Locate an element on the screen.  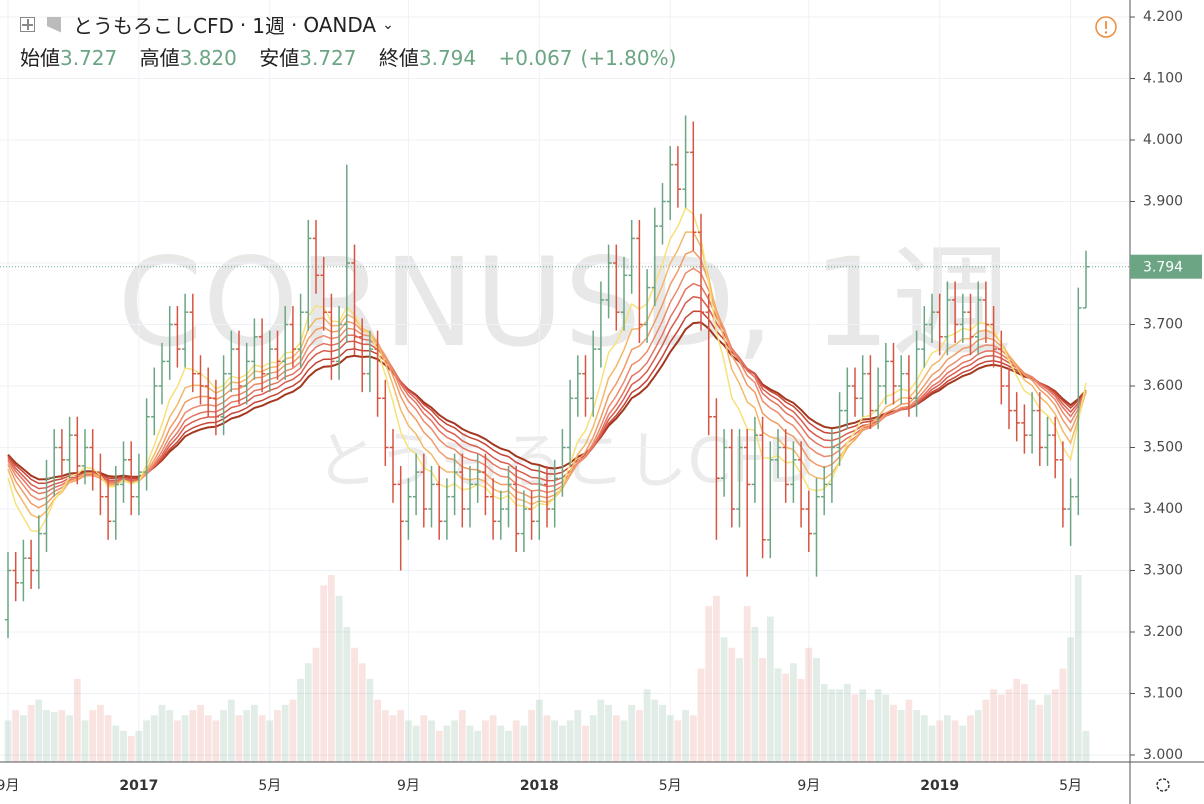
y-tick-label: 3.000 is located at coordinates (1163, 755).